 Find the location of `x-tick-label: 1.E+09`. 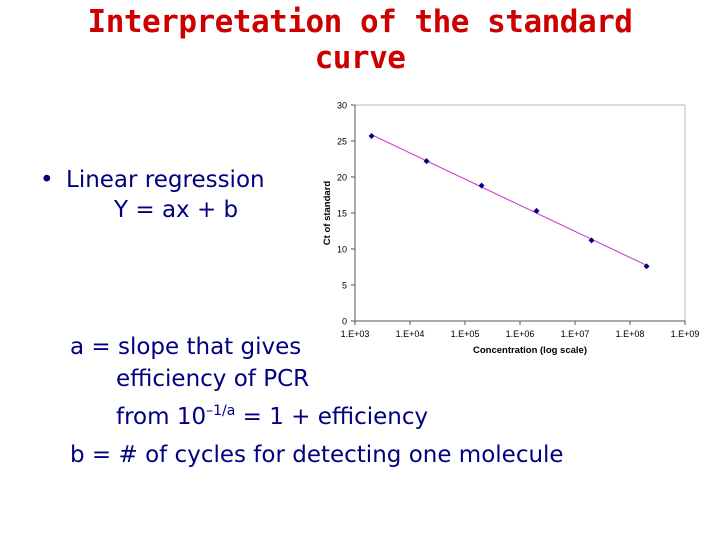

x-tick-label: 1.E+09 is located at coordinates (685, 334).